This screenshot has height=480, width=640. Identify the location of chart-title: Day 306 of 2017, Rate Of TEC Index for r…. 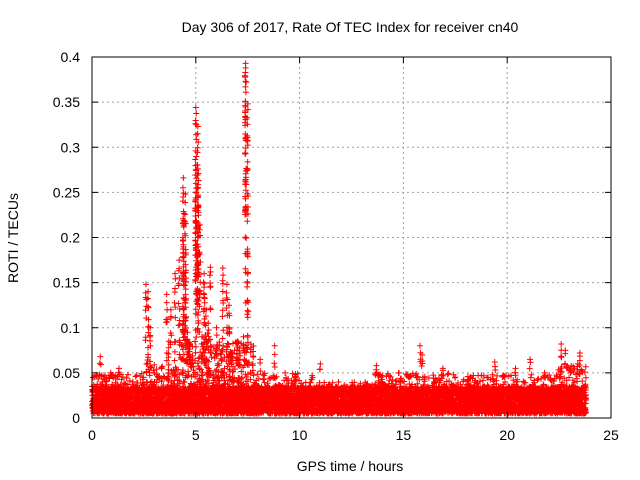
(350, 27).